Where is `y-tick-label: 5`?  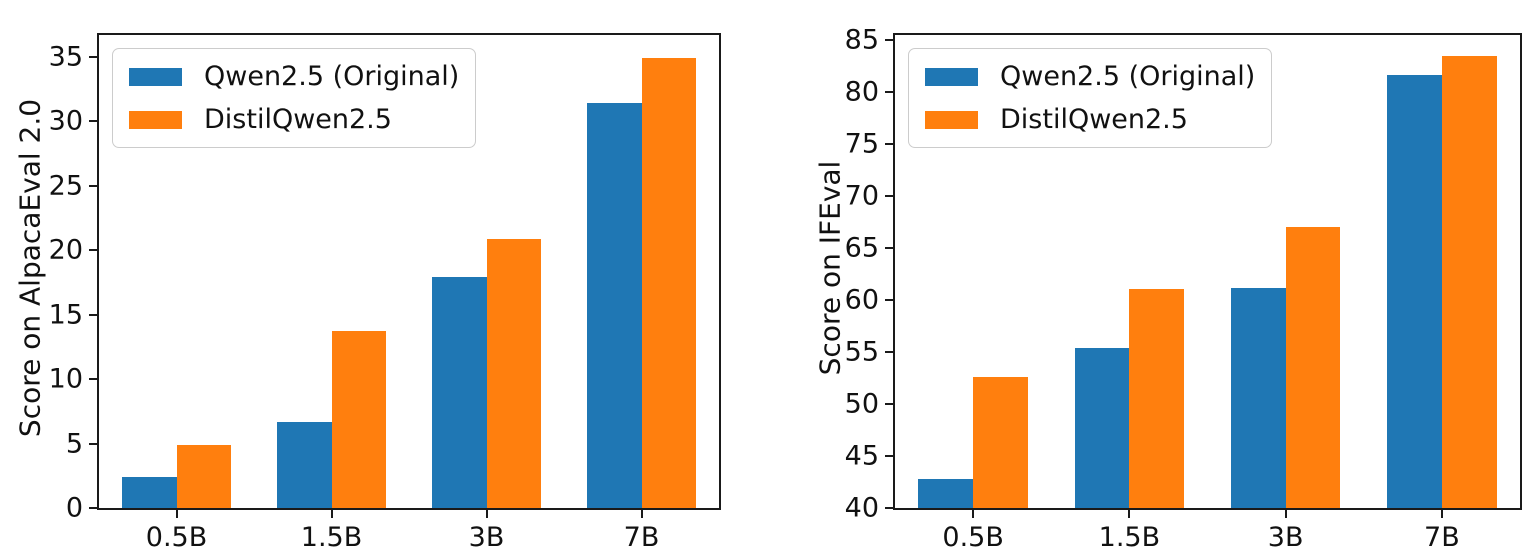 y-tick-label: 5 is located at coordinates (74, 444).